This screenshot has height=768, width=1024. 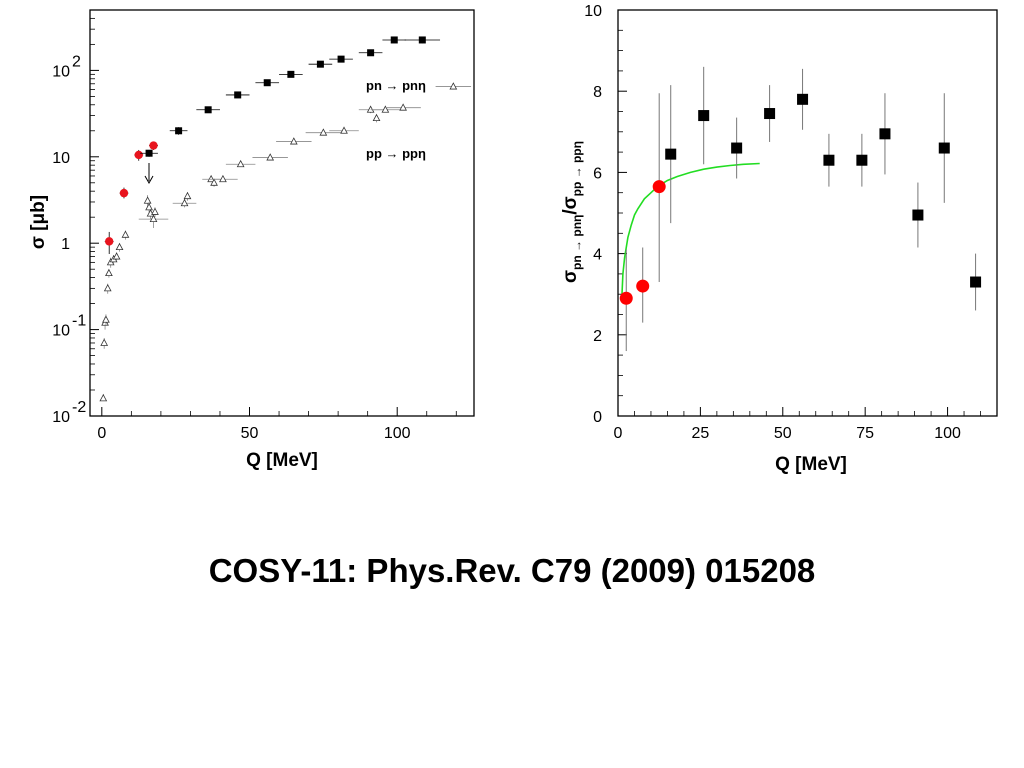 What do you see at coordinates (282, 460) in the screenshot?
I see `left-x-axis-label: Q [MeV]` at bounding box center [282, 460].